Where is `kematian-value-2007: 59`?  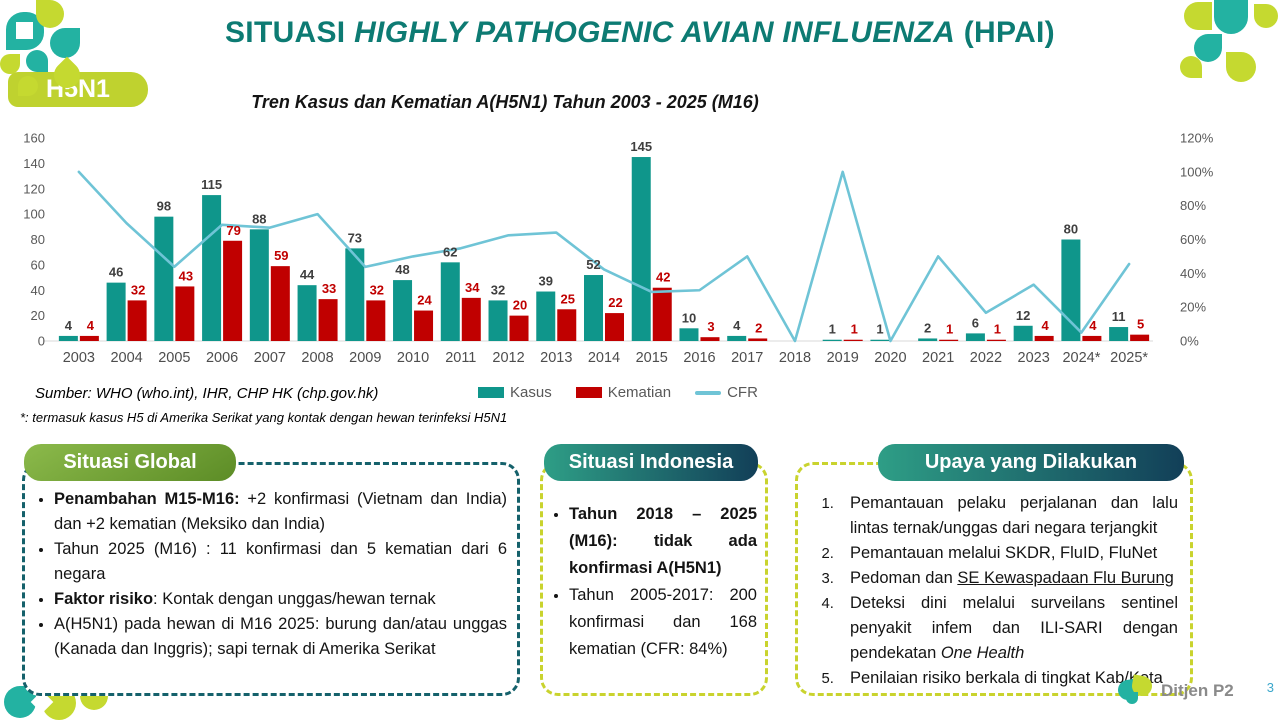 kematian-value-2007: 59 is located at coordinates (281, 255).